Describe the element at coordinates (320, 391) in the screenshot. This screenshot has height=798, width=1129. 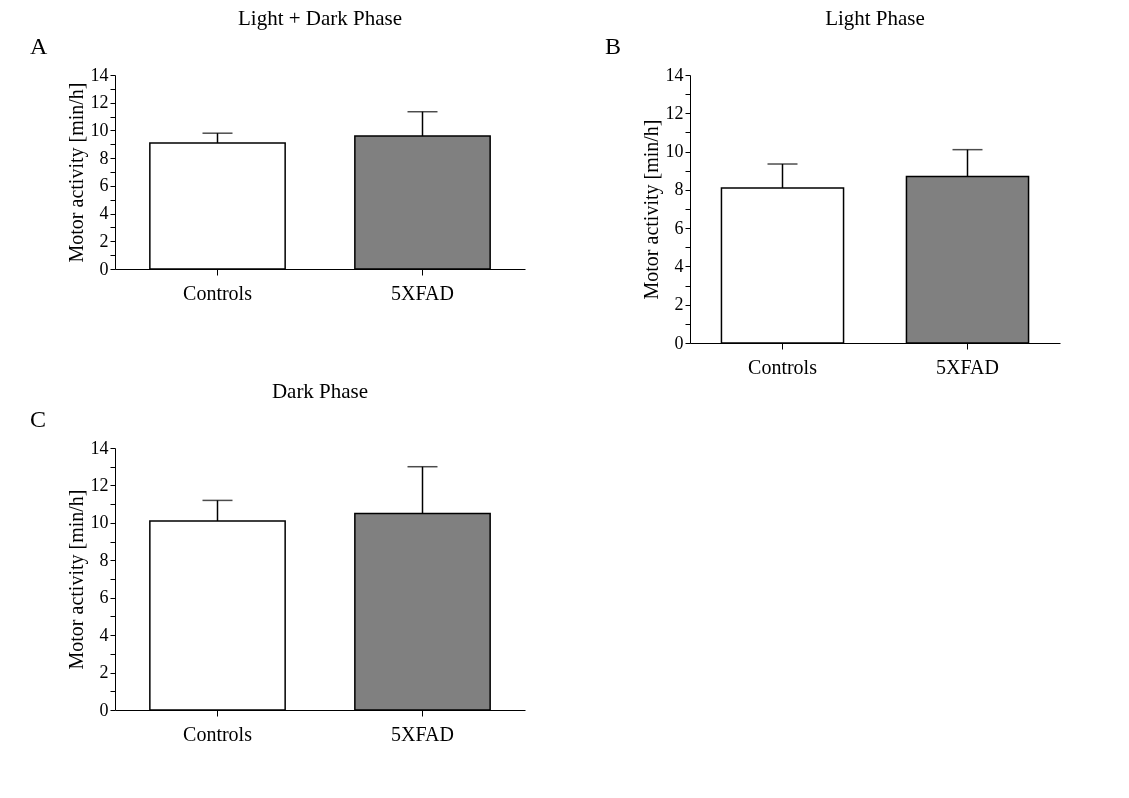
I see `chart-title: Dark Phase` at that location.